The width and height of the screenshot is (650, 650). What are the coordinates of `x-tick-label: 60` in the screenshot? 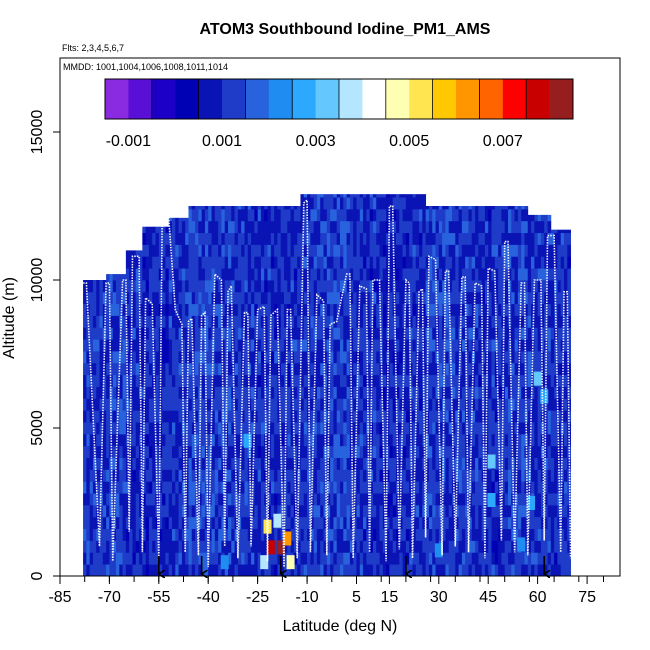 It's located at (538, 597).